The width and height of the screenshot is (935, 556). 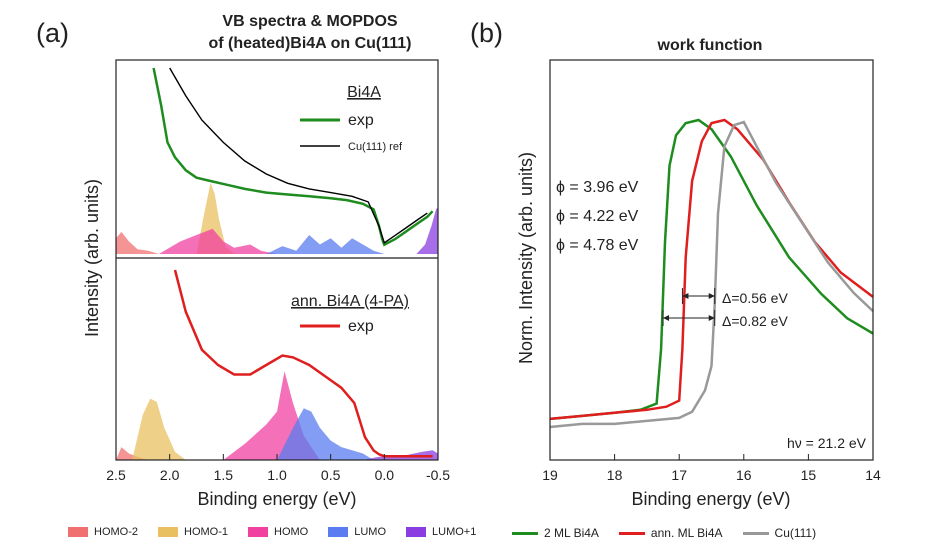 I want to click on panel-a-tick-label: 2.5, so click(x=116, y=475).